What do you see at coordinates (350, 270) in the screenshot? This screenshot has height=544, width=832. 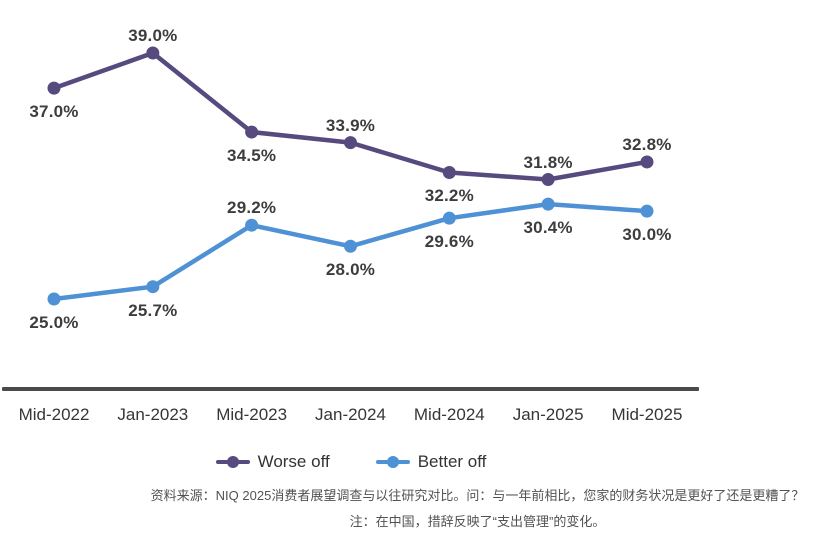 I see `better-off-data-label: 28.0%` at bounding box center [350, 270].